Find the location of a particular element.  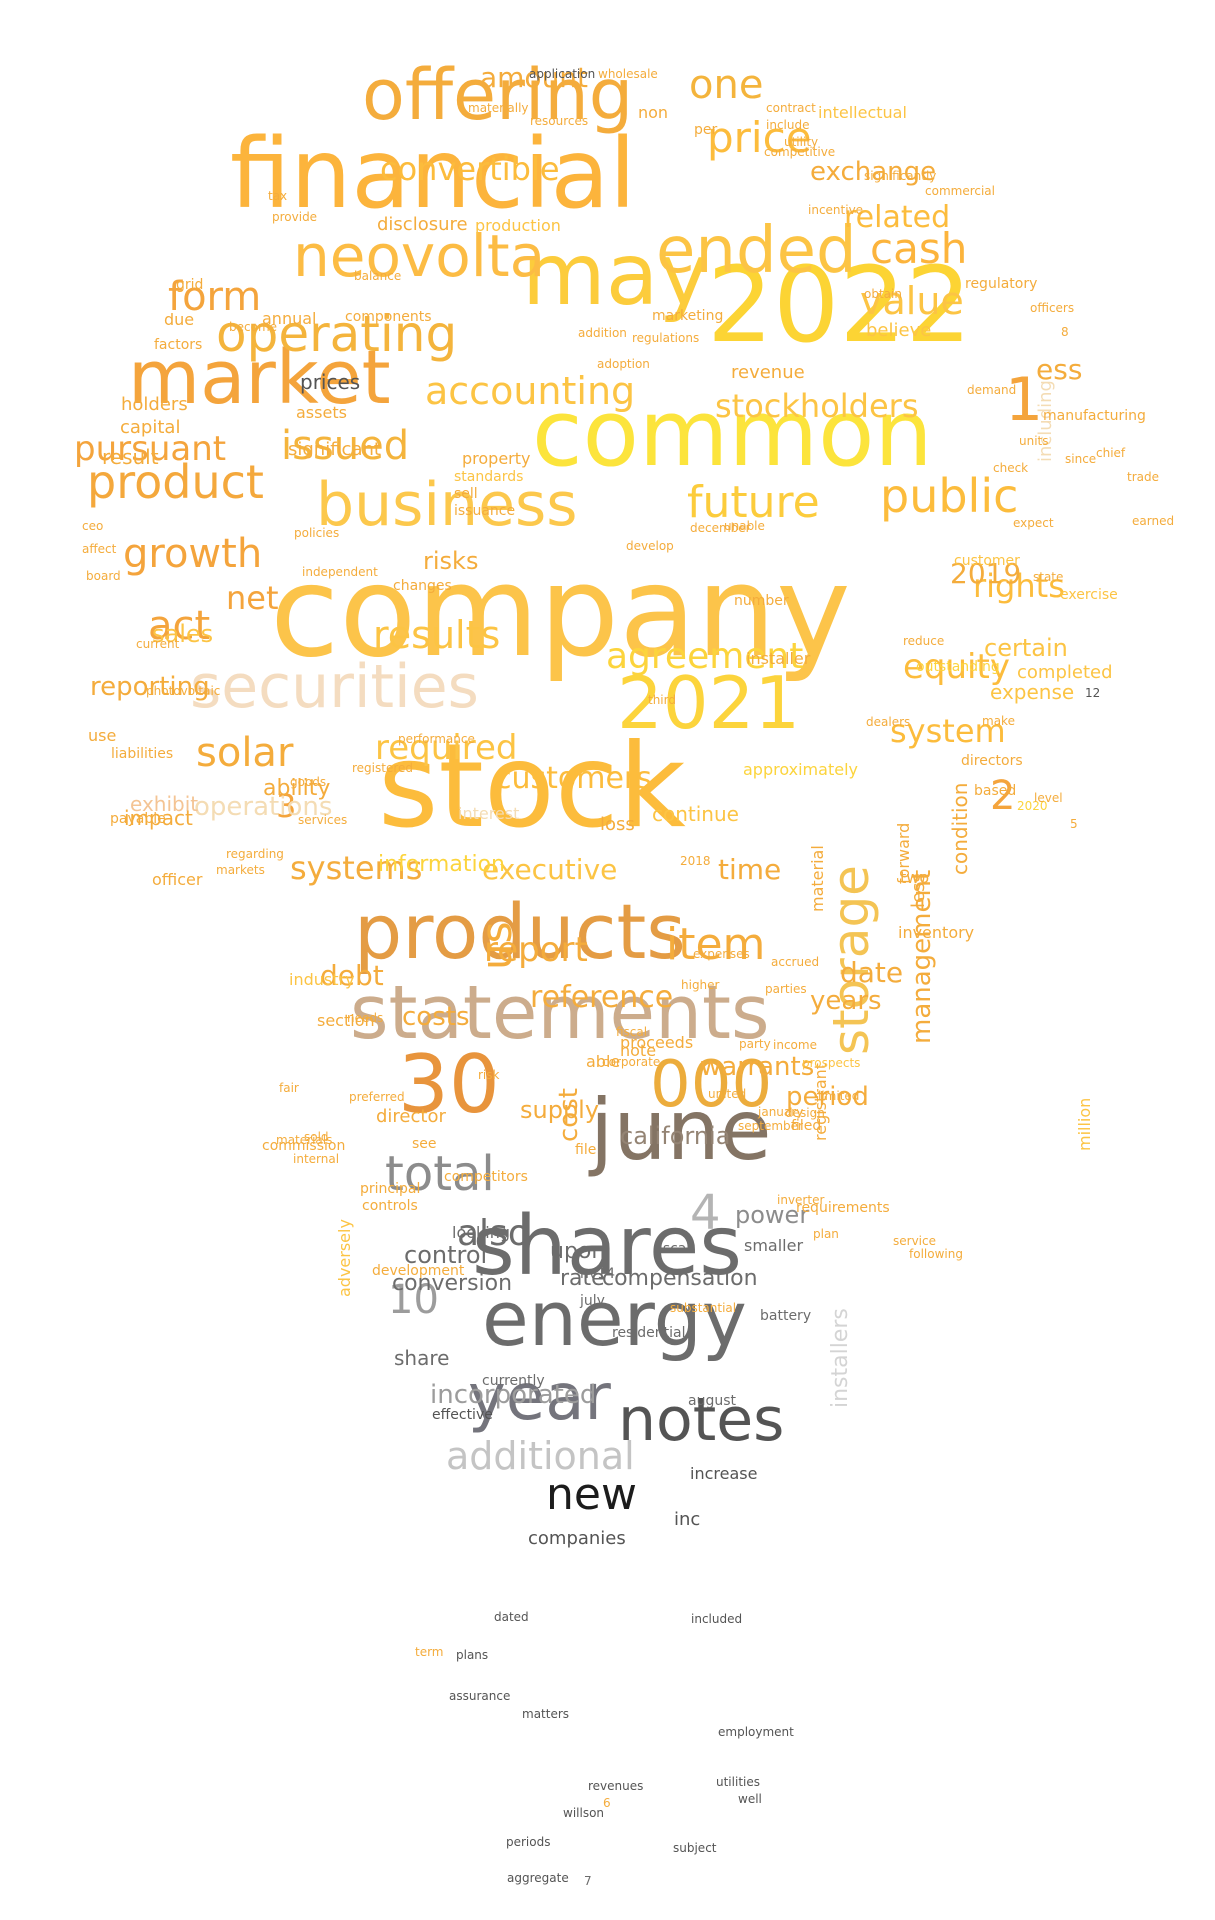

word-since: since is located at coordinates (1081, 459).